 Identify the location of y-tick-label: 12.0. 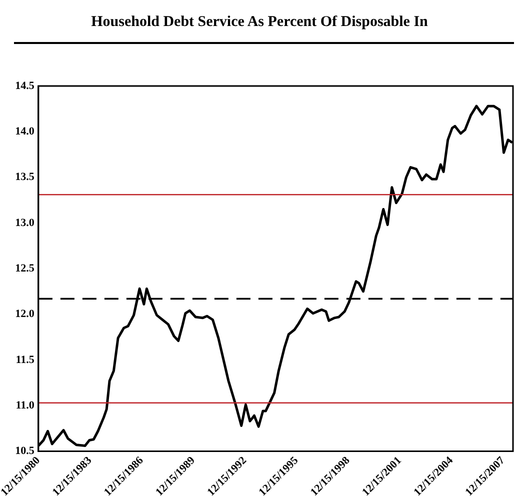
(25, 314).